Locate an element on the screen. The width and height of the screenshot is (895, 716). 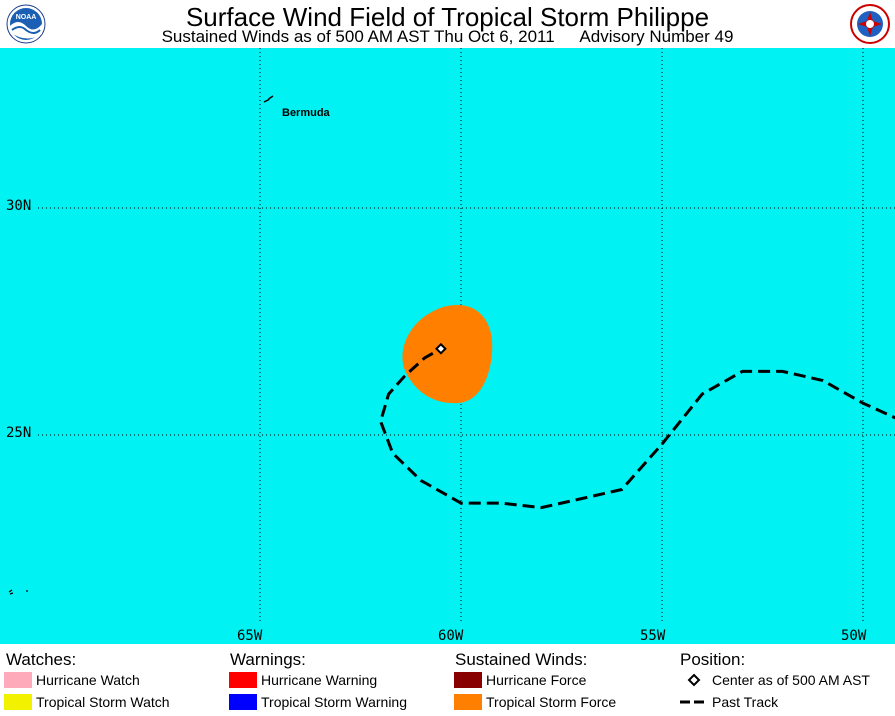
bermuda-island-icon is located at coordinates (268, 99).